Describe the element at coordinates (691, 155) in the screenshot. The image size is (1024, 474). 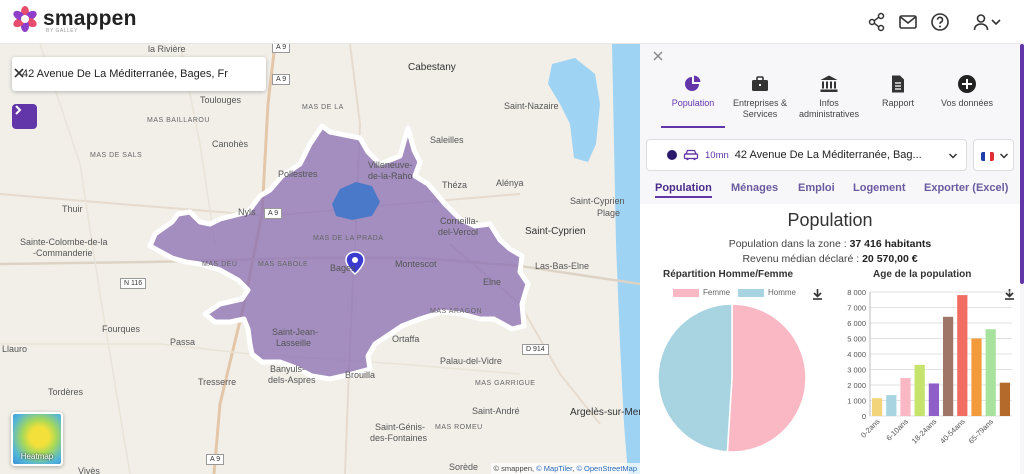
I see `car-icon` at that location.